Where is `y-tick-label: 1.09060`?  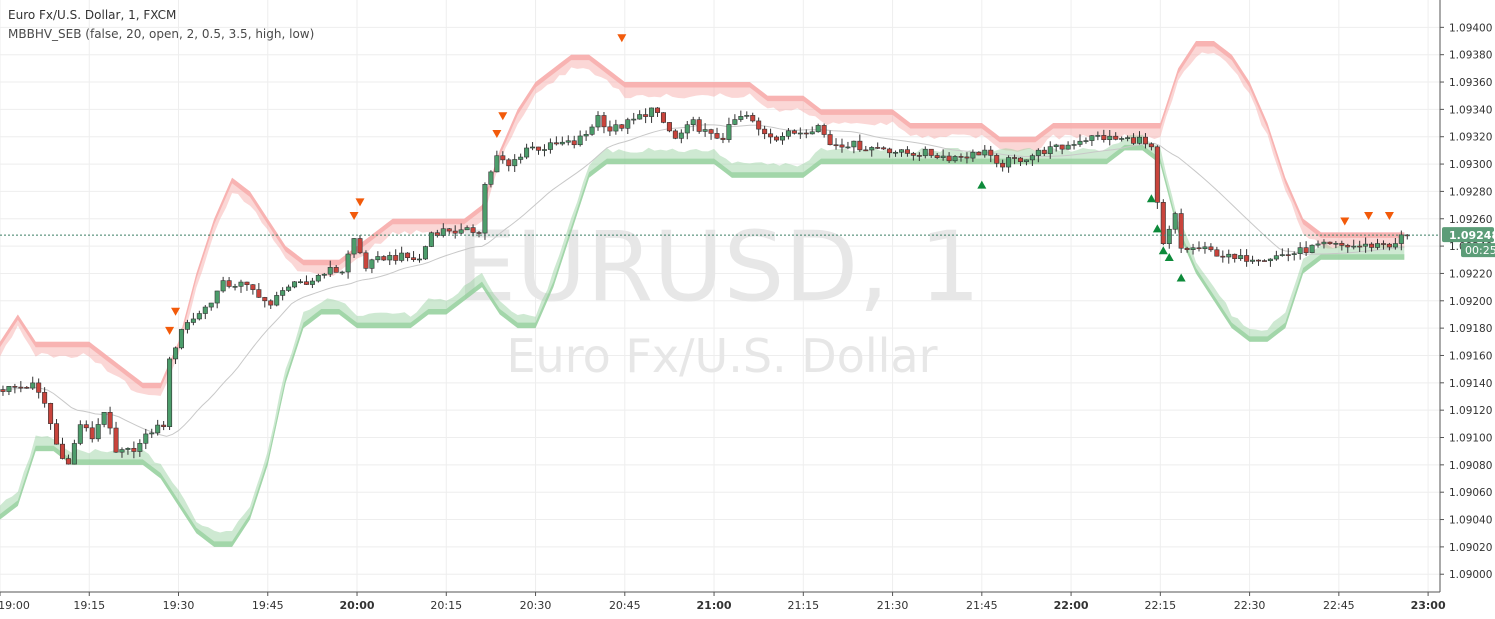 y-tick-label: 1.09060 is located at coordinates (1470, 493).